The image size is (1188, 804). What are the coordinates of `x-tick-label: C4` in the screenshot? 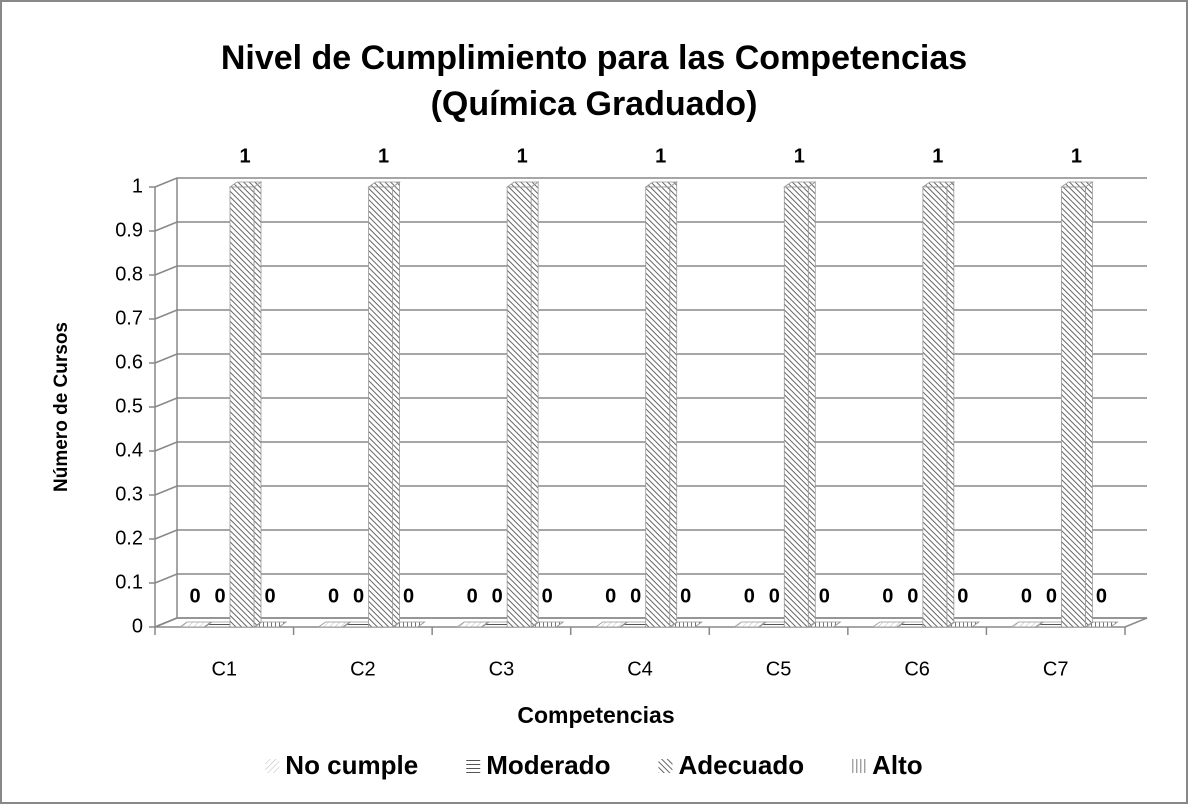 It's located at (640, 669).